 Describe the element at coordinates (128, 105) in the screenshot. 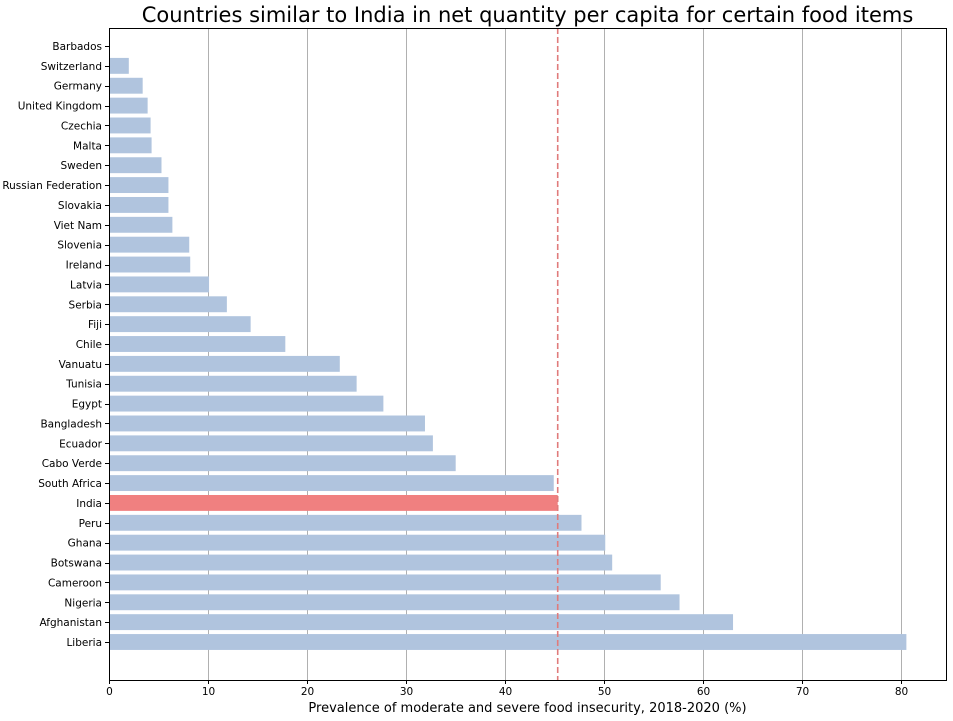

I see `bar-united-kingdom` at that location.